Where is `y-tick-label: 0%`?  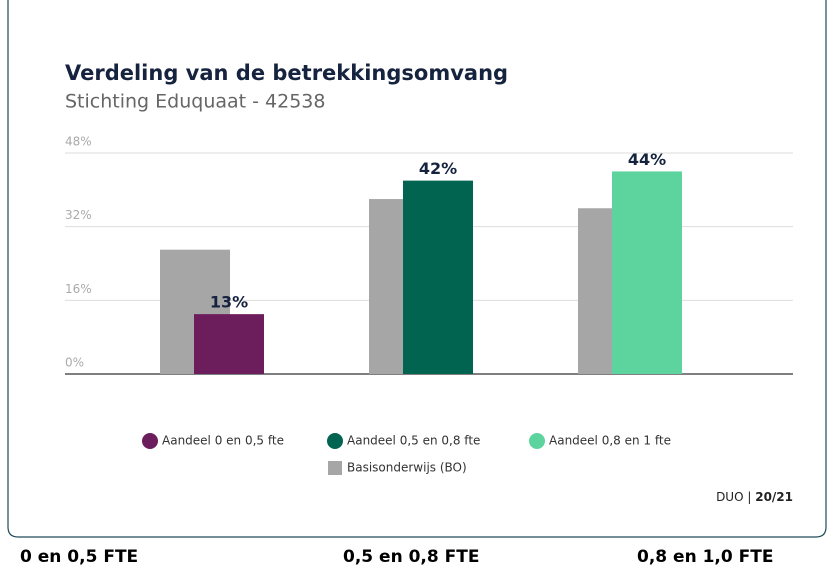 y-tick-label: 0% is located at coordinates (74, 363).